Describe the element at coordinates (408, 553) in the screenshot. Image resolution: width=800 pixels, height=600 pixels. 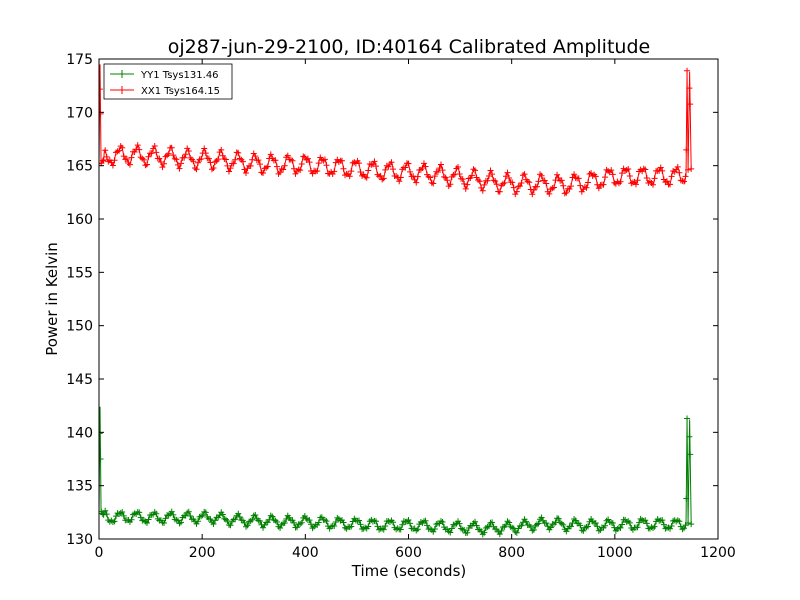
I see `x-tick-label: 600` at that location.